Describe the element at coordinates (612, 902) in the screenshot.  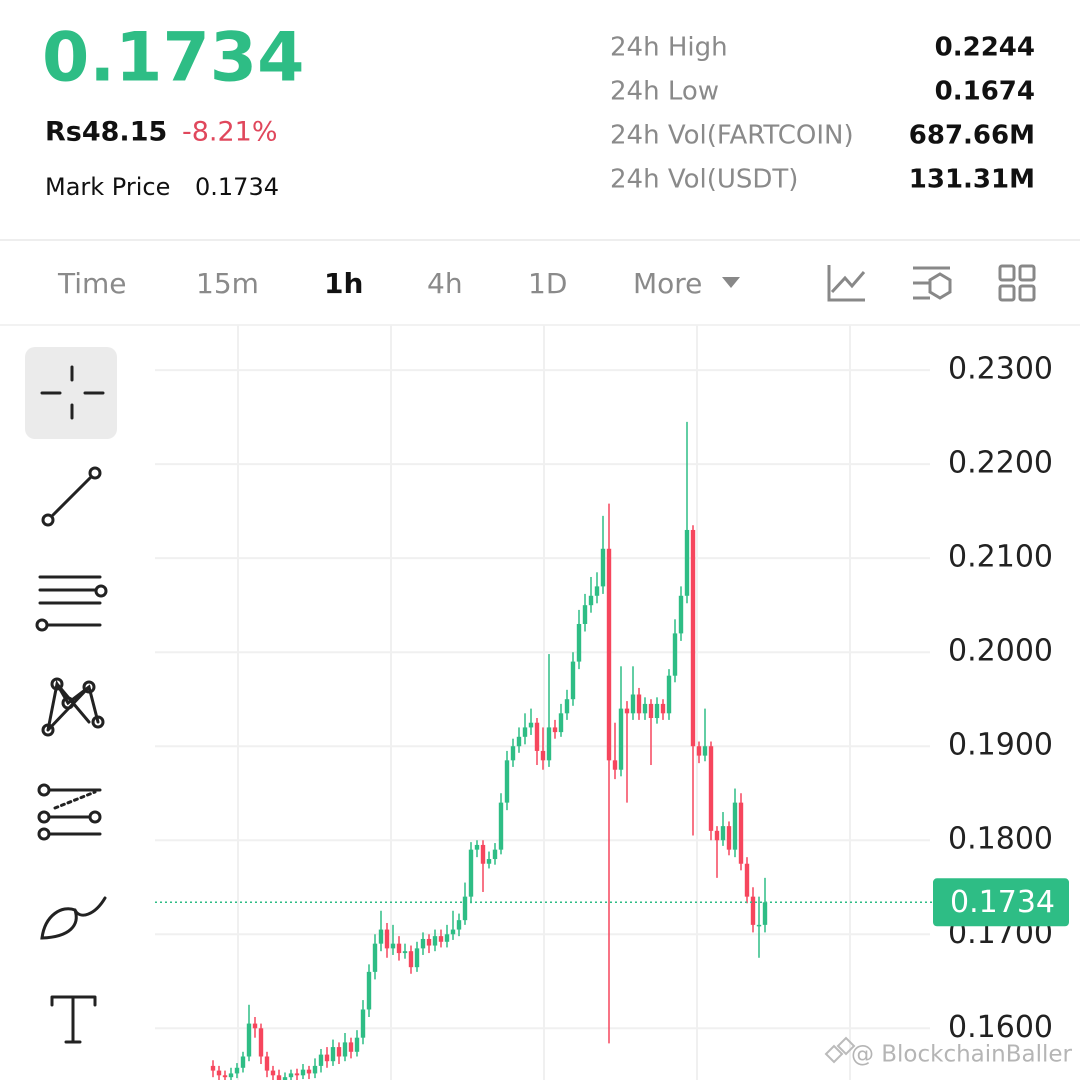
I see `overlay: 0.1734` at that location.